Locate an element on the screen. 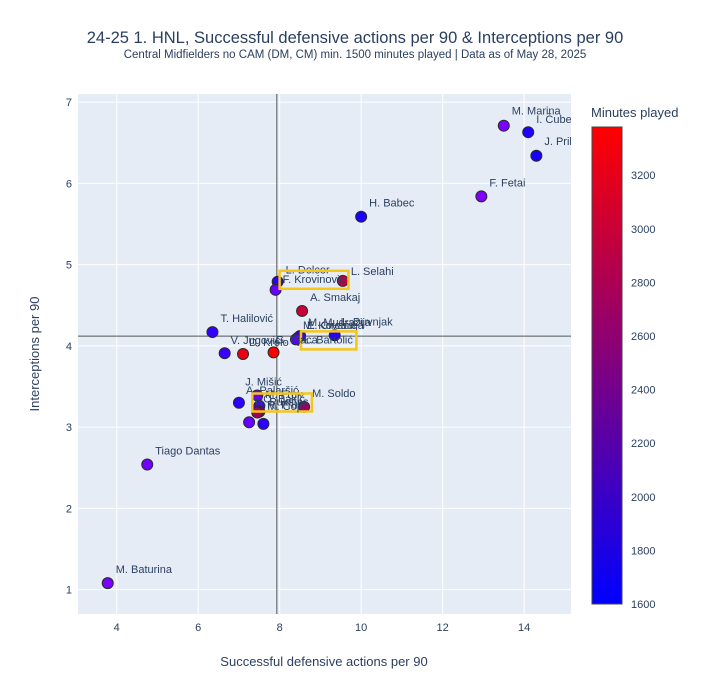 Image resolution: width=710 pixels, height=699 pixels. point-label: L. Duvnjak is located at coordinates (367, 322).